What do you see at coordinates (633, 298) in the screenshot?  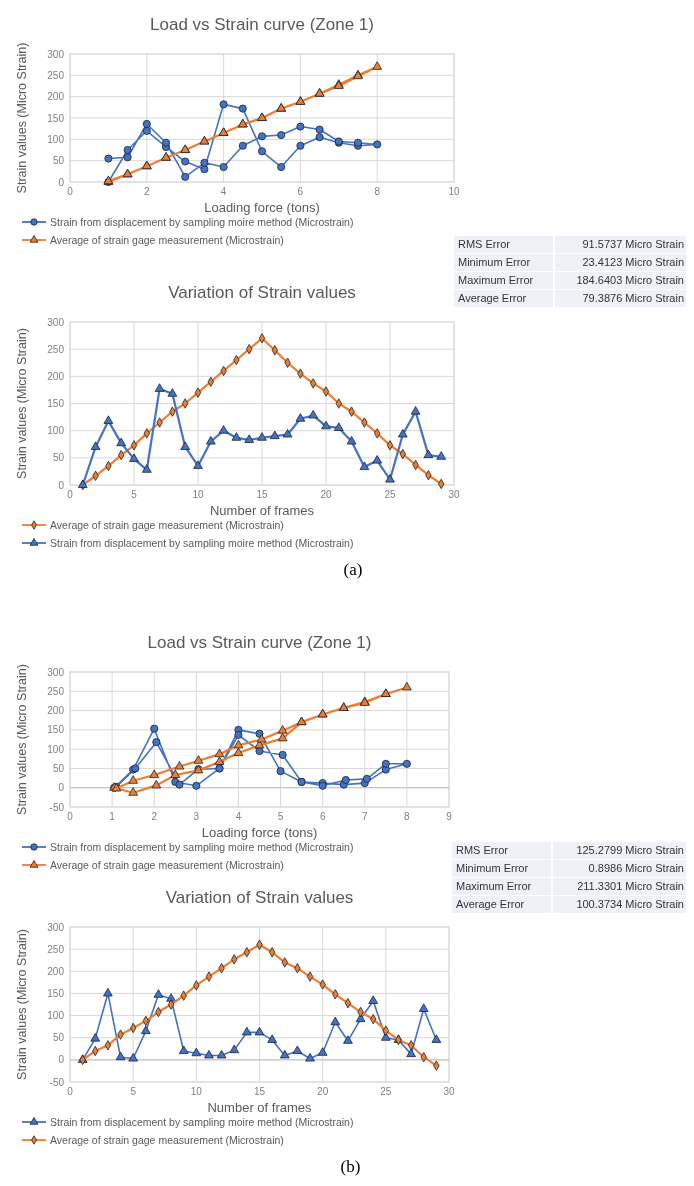 I see `text: 79.3876 Micro Strain` at bounding box center [633, 298].